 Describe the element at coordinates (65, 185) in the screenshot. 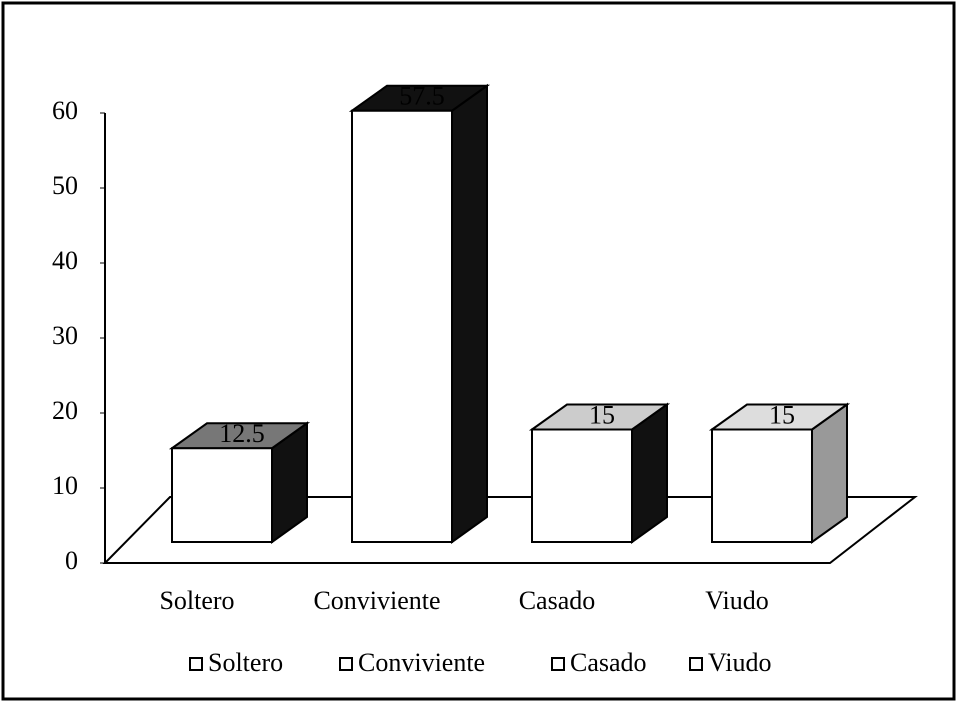

I see `y-tick-label: 50` at that location.